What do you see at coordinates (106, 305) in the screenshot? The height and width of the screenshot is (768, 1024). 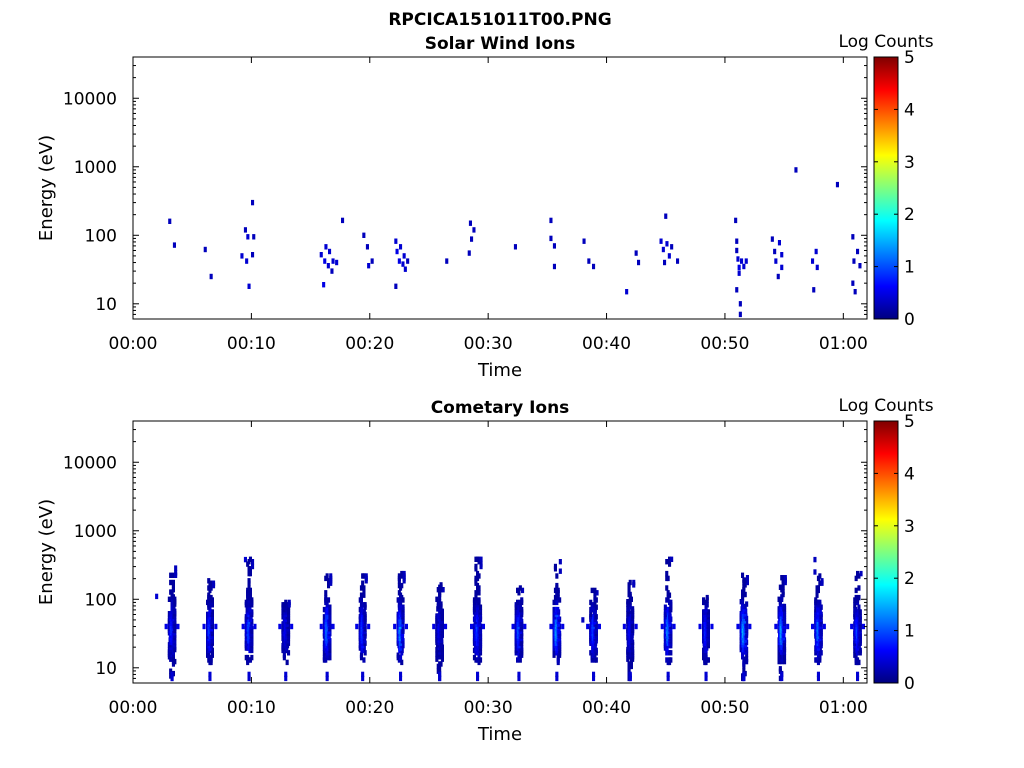 I see `y-tick-label: 10` at bounding box center [106, 305].